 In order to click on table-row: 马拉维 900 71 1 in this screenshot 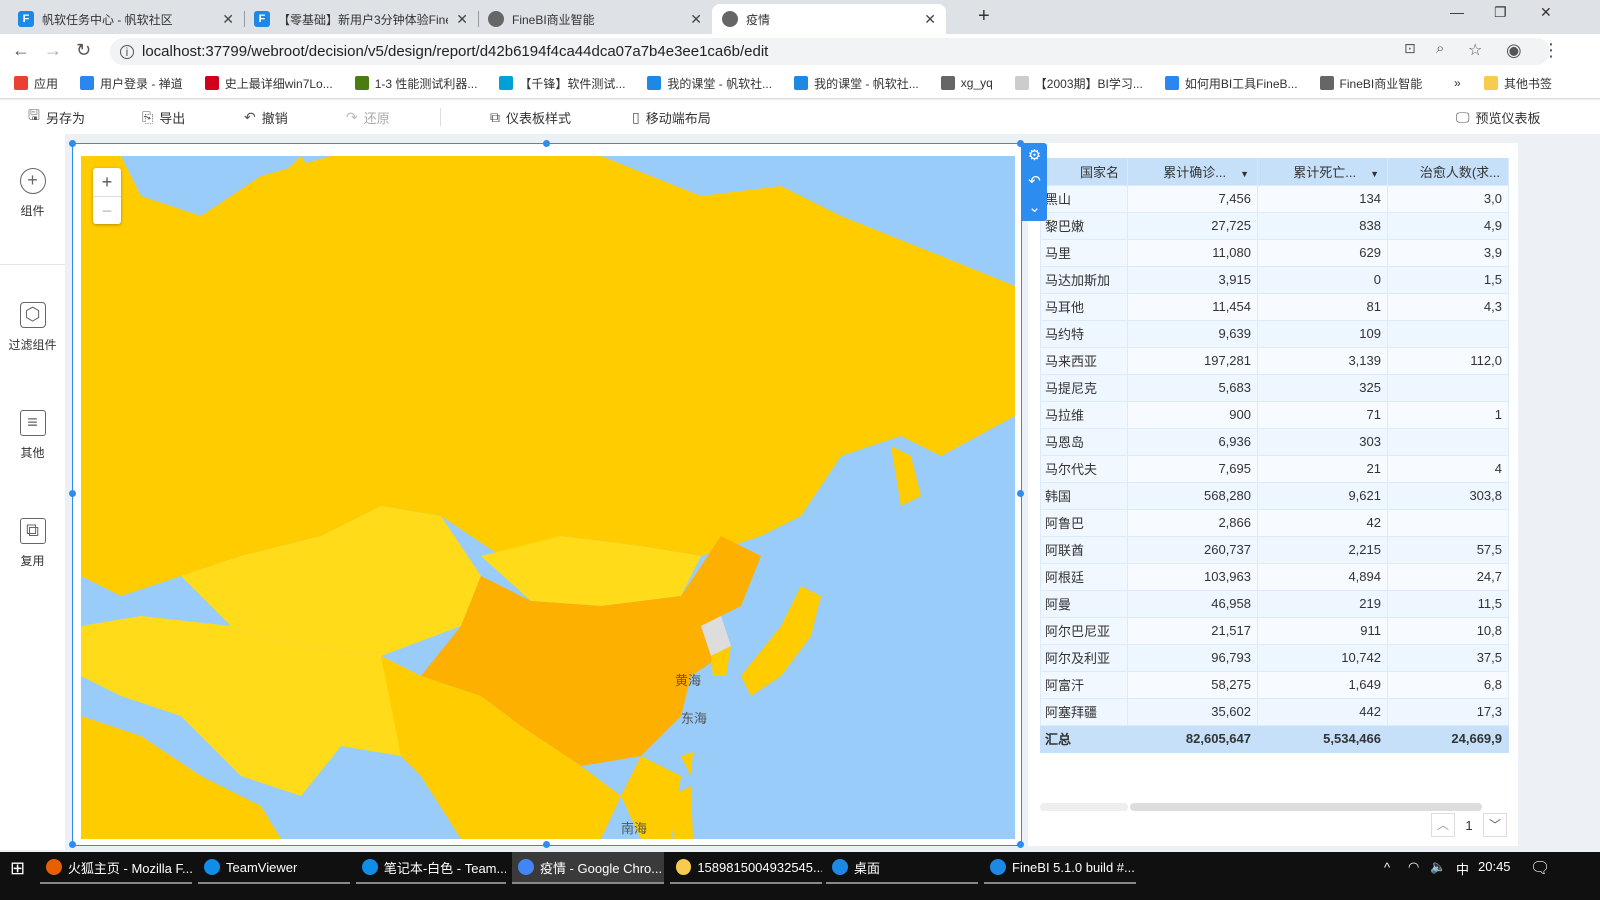, I will do `click(1274, 414)`.